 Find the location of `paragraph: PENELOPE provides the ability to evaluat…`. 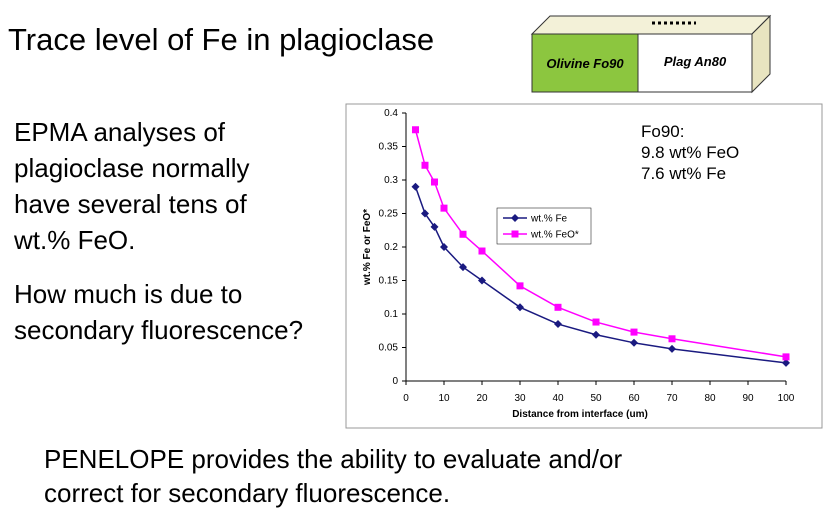

paragraph: PENELOPE provides the ability to evaluat… is located at coordinates (333, 476).